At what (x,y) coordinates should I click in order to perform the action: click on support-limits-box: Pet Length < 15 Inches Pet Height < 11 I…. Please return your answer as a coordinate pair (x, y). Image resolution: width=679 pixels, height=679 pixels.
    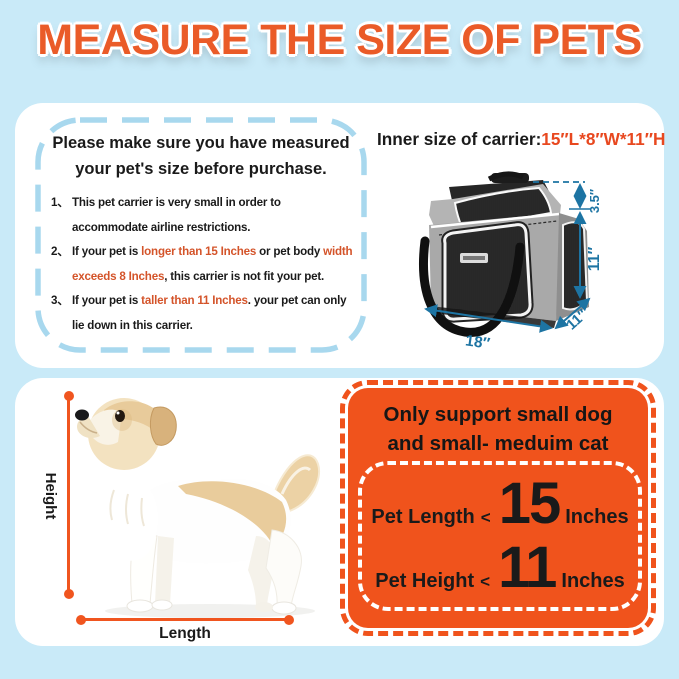
    Looking at the image, I should click on (500, 536).